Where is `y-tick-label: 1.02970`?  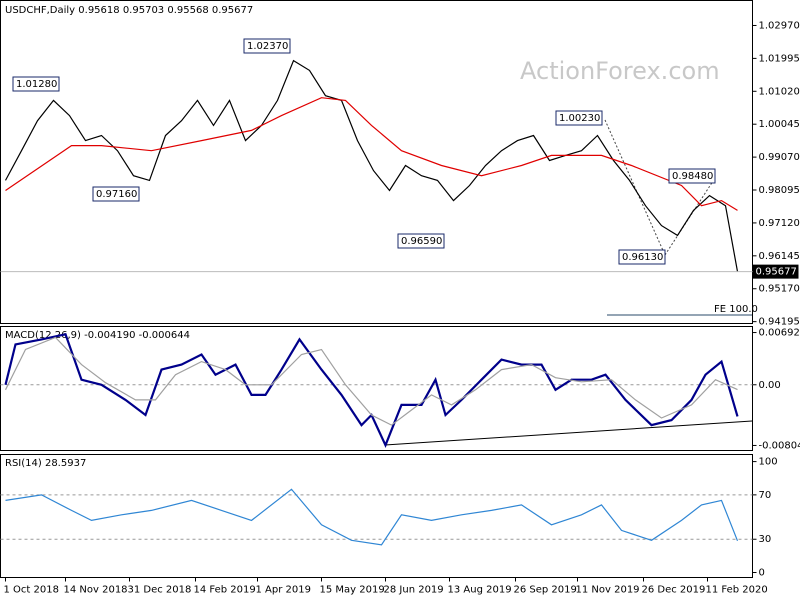 y-tick-label: 1.02970 is located at coordinates (779, 25).